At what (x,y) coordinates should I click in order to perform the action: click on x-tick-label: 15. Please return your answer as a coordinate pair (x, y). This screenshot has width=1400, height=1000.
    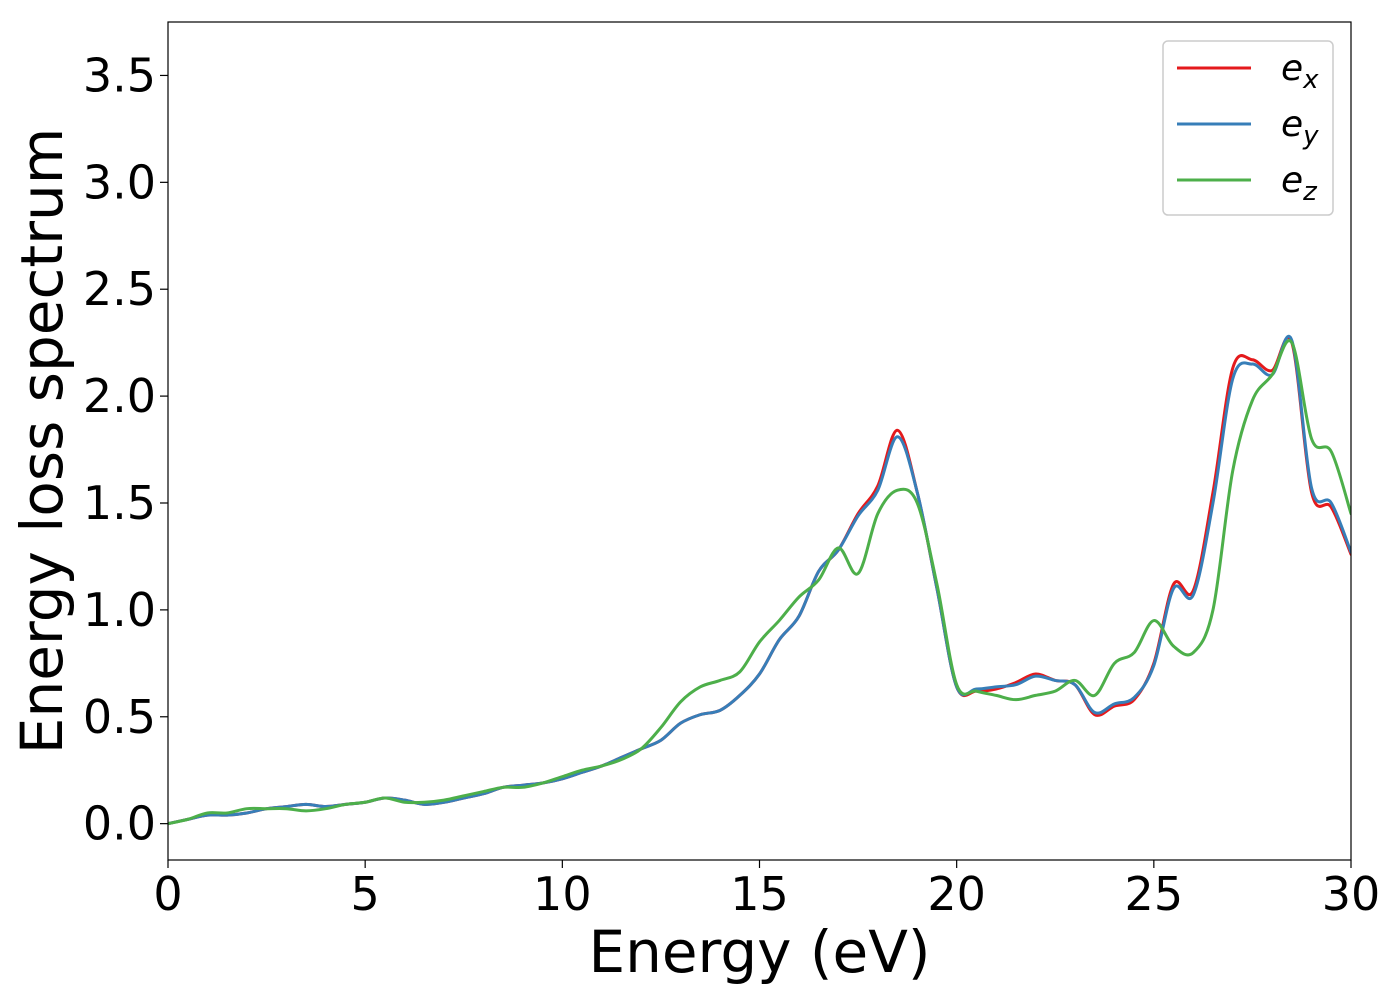
    Looking at the image, I should click on (759, 894).